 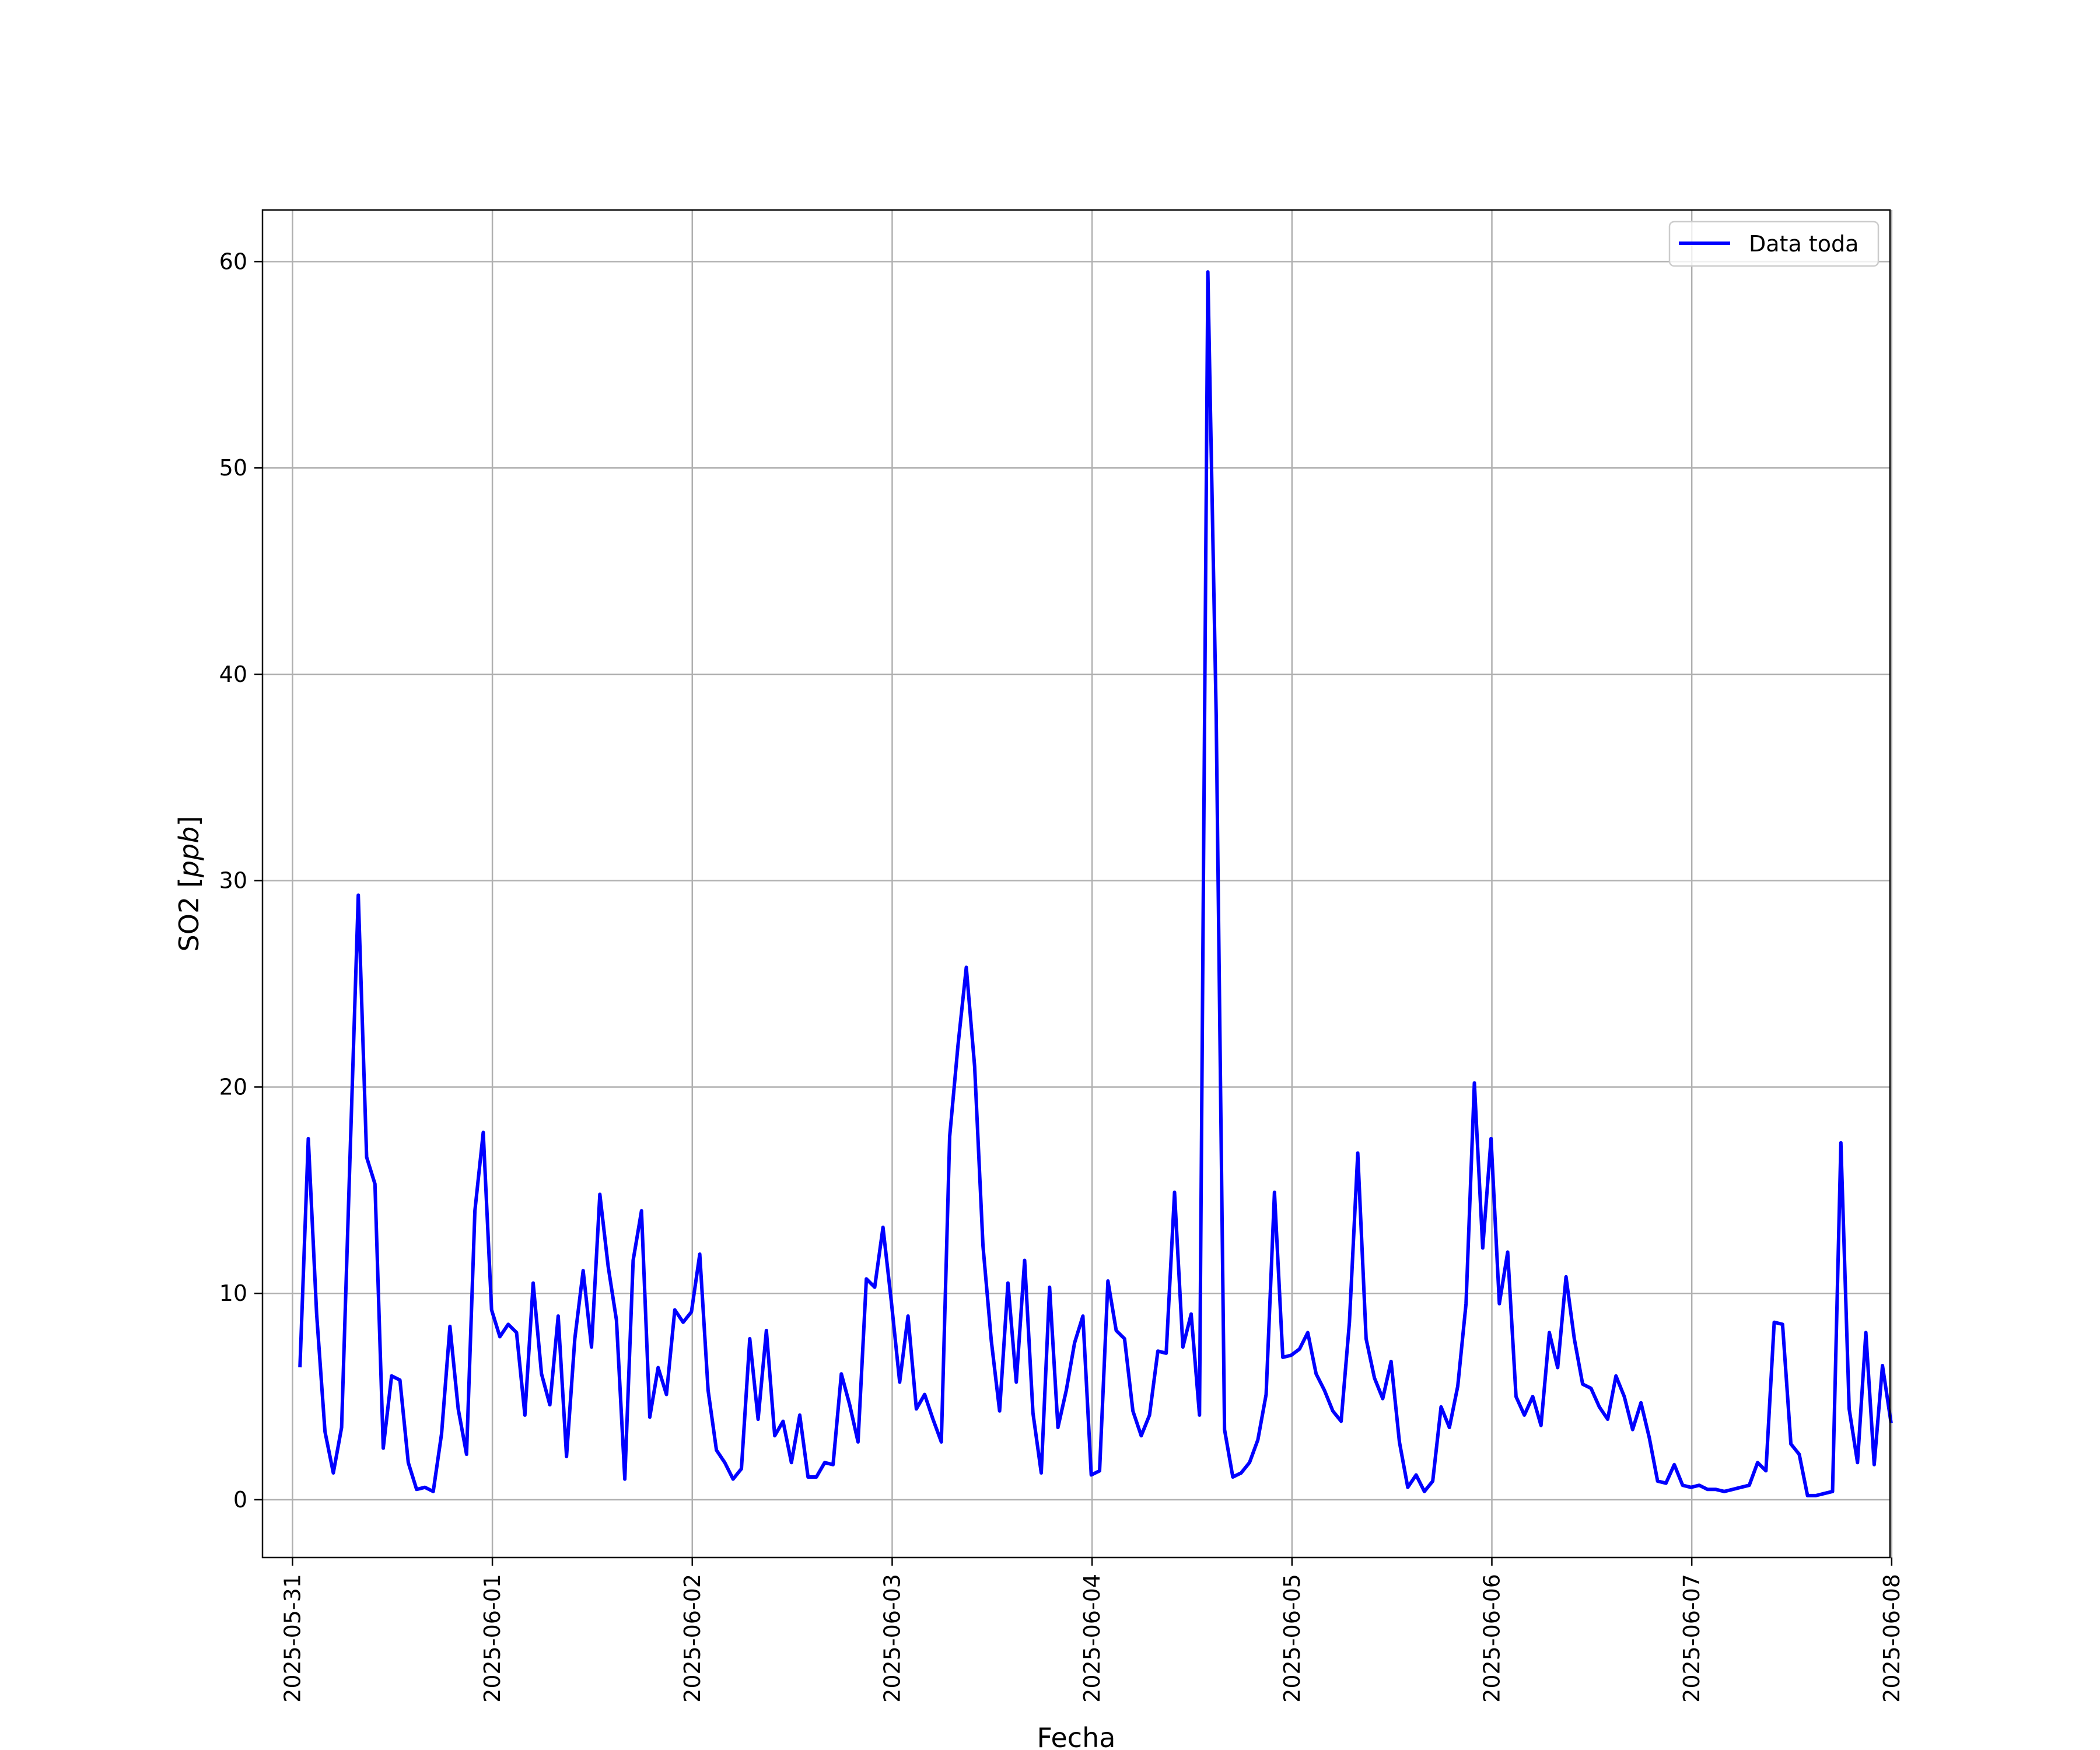 I want to click on x-tick-label: 2025-06-01, so click(x=492, y=1638).